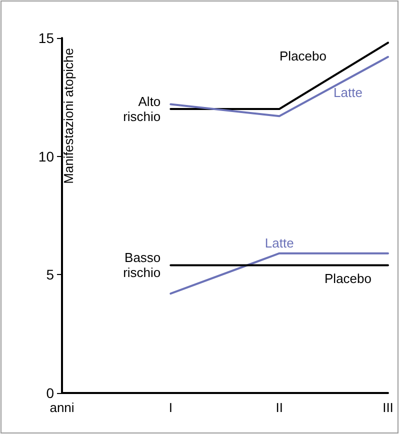 The height and width of the screenshot is (435, 400). What do you see at coordinates (62, 407) in the screenshot?
I see `x-axis-title: anni` at bounding box center [62, 407].